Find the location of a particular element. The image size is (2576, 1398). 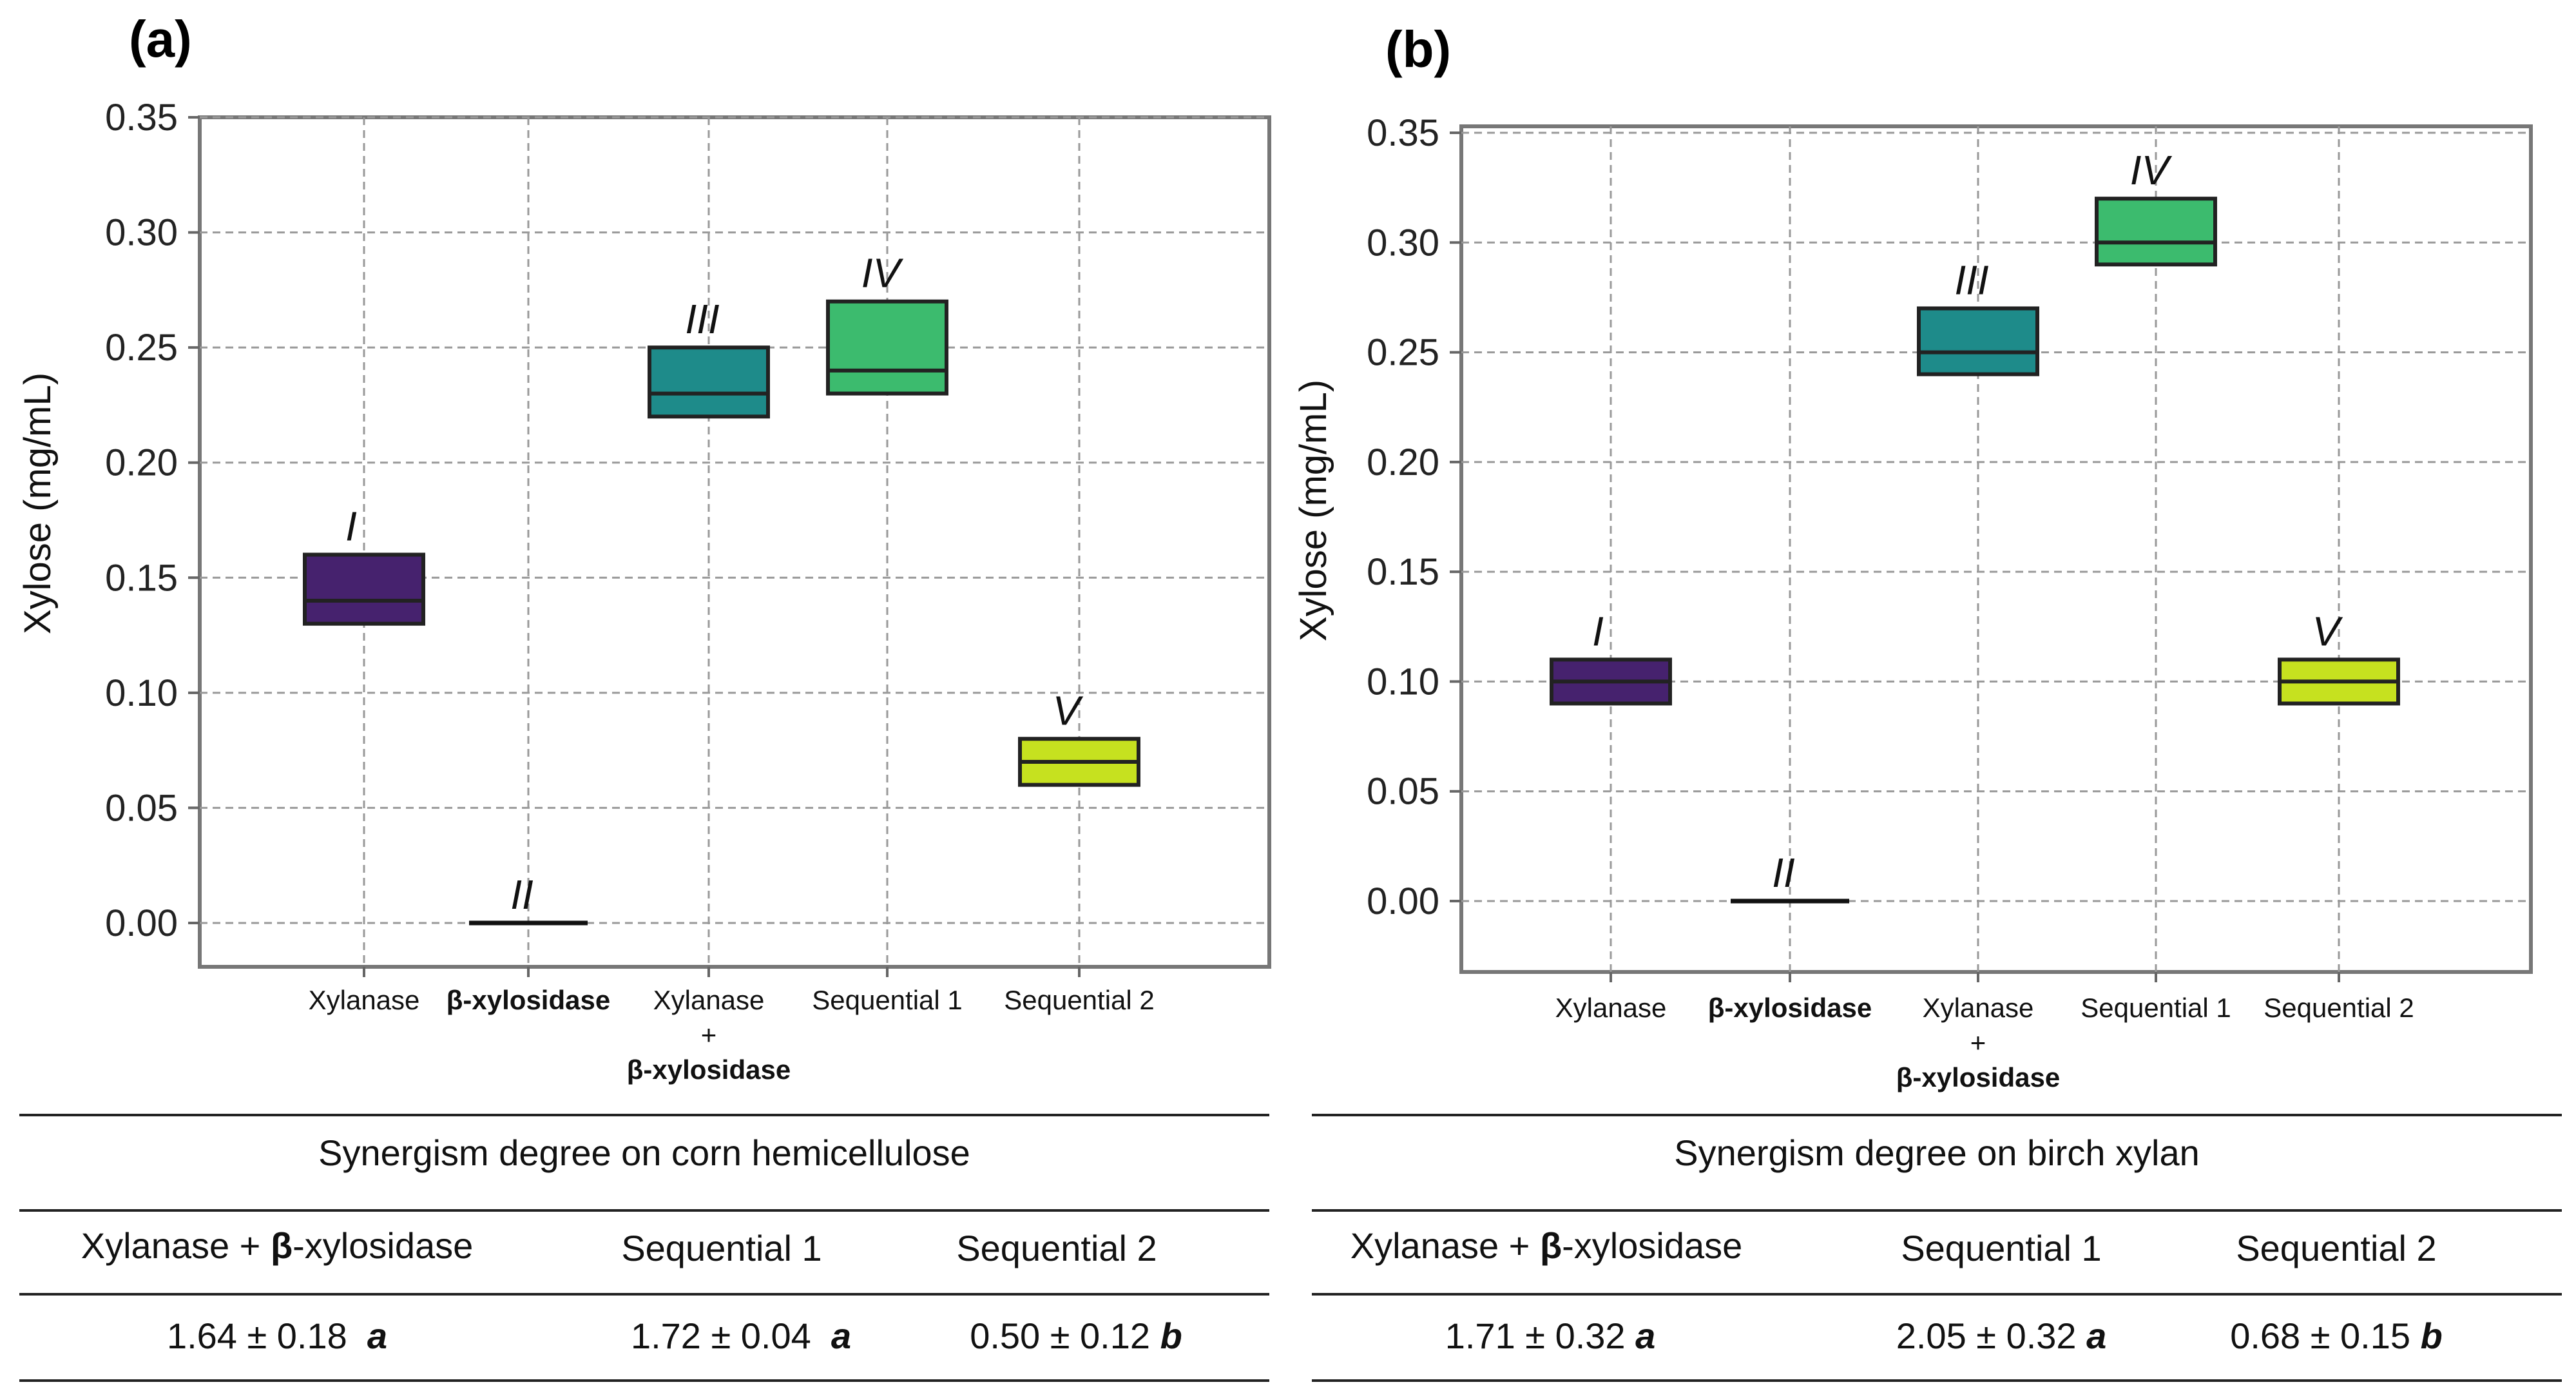

table-a-value-1: 1.64 ± 0.18 a is located at coordinates (277, 1335).